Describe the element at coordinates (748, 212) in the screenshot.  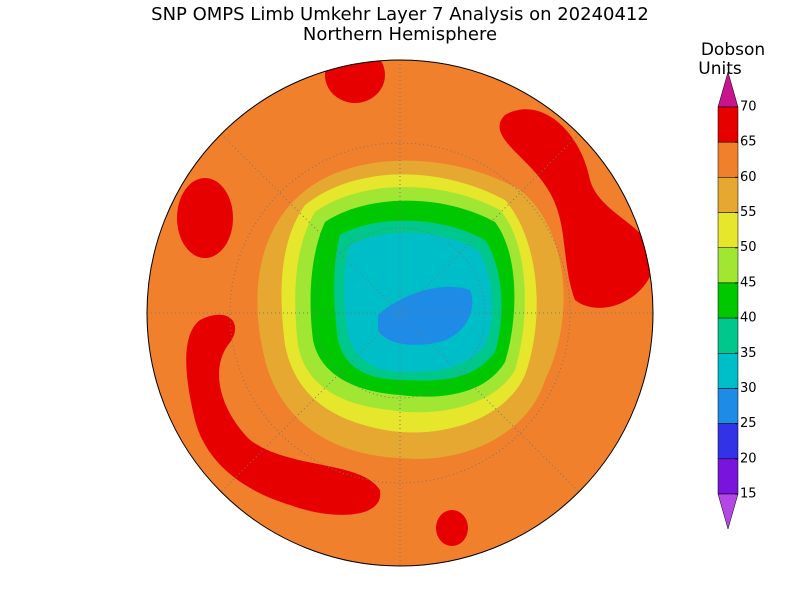
I see `colorbar-tick-label: 55` at that location.